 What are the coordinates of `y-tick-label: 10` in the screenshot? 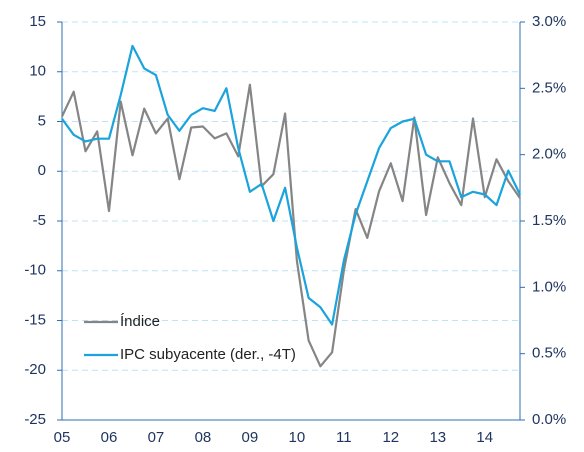 It's located at (37, 71).